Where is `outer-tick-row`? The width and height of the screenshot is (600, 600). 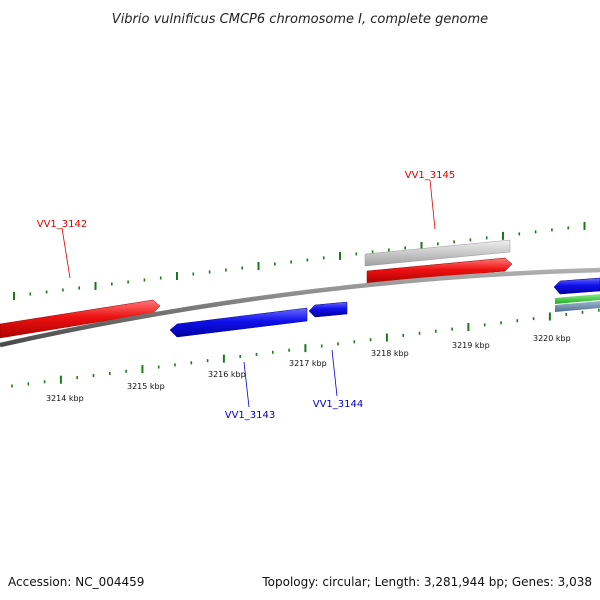 outer-tick-row is located at coordinates (299, 260).